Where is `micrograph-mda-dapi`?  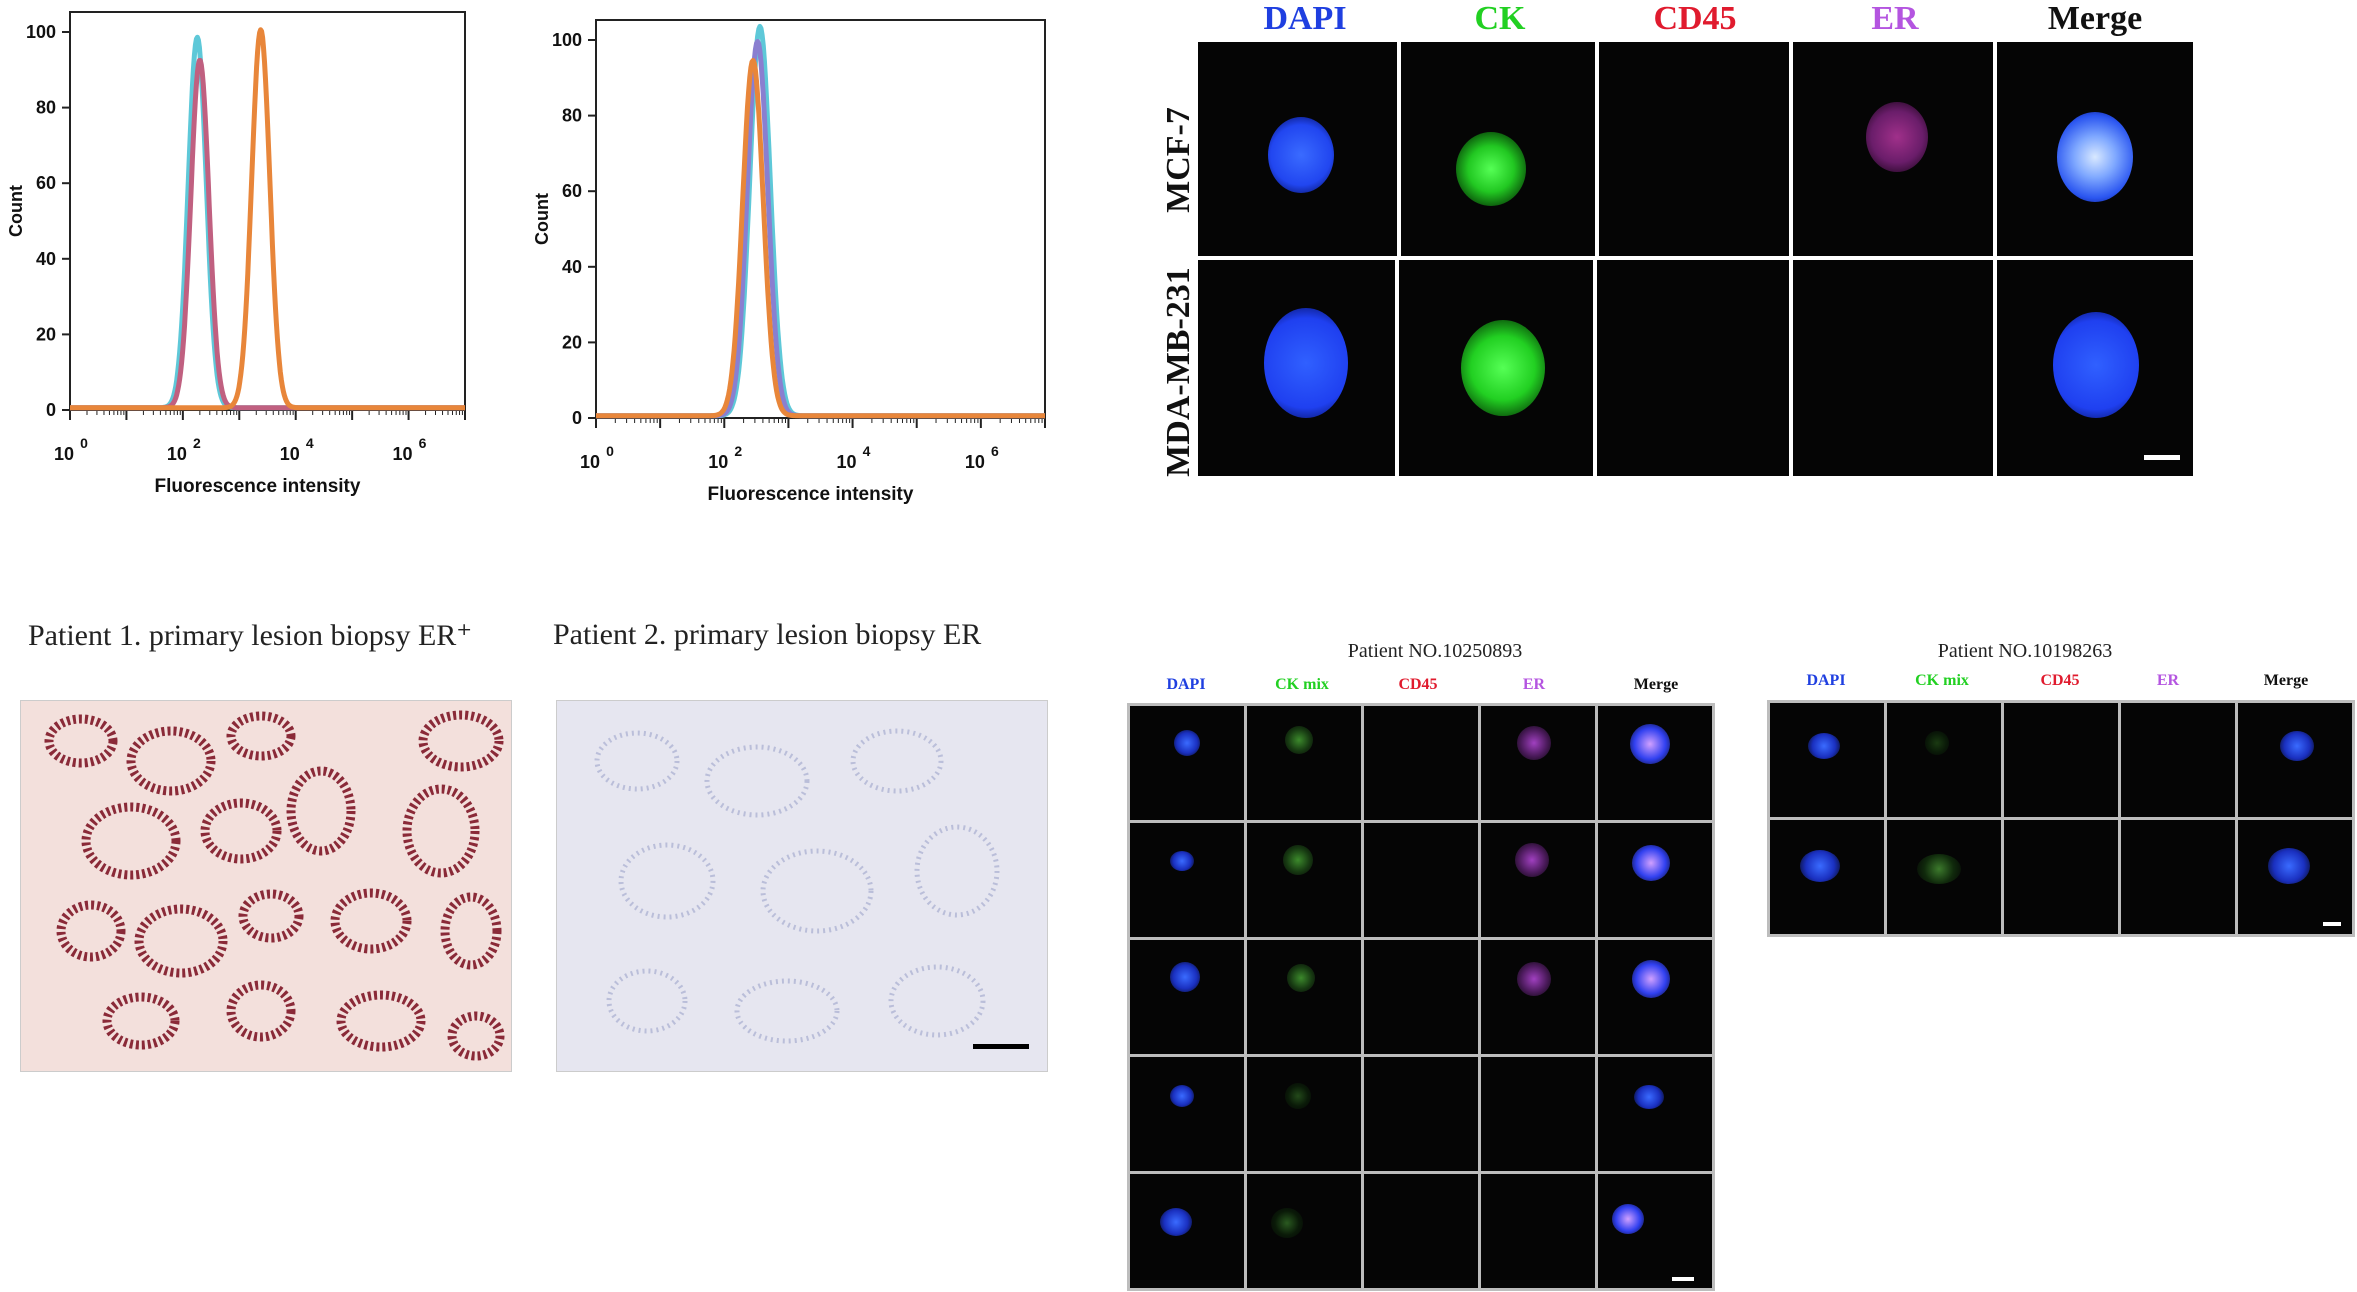 micrograph-mda-dapi is located at coordinates (1296, 368).